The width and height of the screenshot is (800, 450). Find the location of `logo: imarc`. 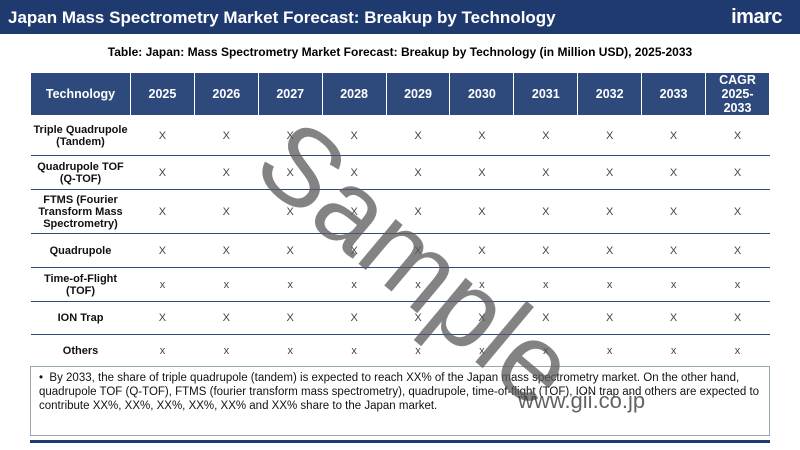

logo: imarc is located at coordinates (756, 17).